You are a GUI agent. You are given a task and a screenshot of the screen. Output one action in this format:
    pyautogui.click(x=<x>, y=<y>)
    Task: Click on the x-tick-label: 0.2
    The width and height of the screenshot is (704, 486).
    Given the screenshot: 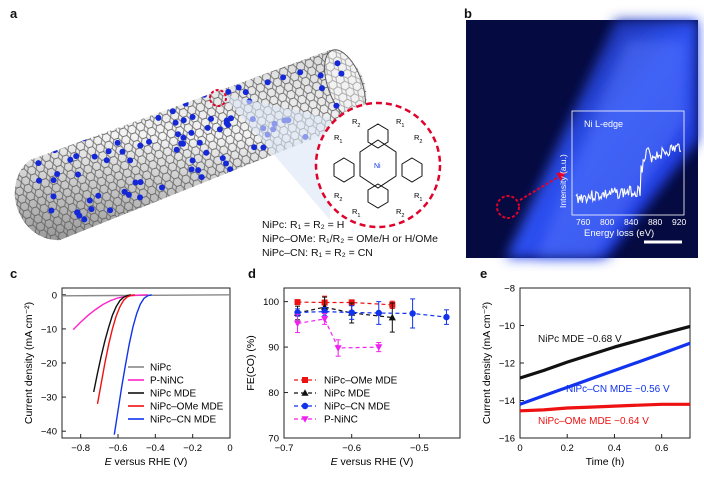 What is the action you would take?
    pyautogui.click(x=567, y=448)
    